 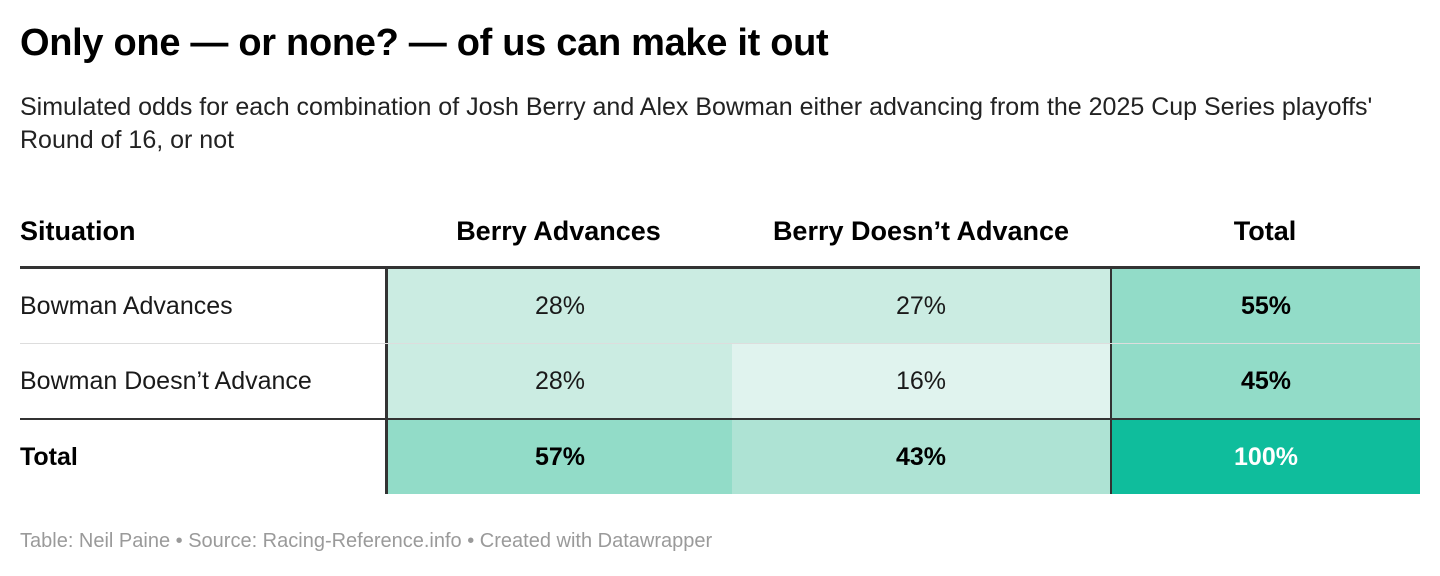 I want to click on table-cell-total: 55%, so click(x=1265, y=306).